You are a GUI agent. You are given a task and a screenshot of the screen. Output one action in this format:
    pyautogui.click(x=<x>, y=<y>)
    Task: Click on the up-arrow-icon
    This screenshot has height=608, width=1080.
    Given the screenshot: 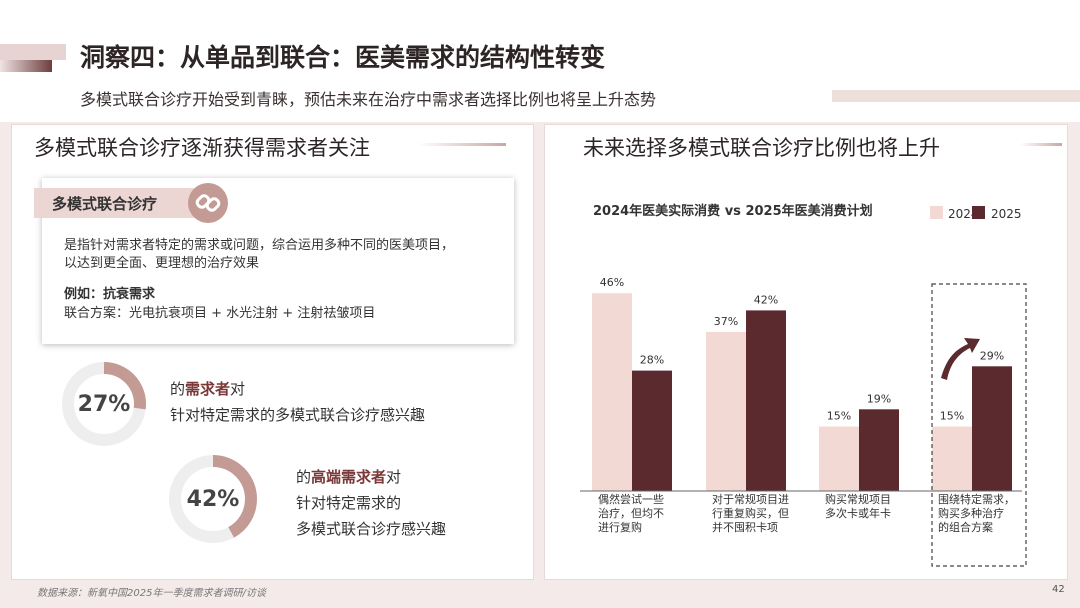 What is the action you would take?
    pyautogui.click(x=960, y=359)
    